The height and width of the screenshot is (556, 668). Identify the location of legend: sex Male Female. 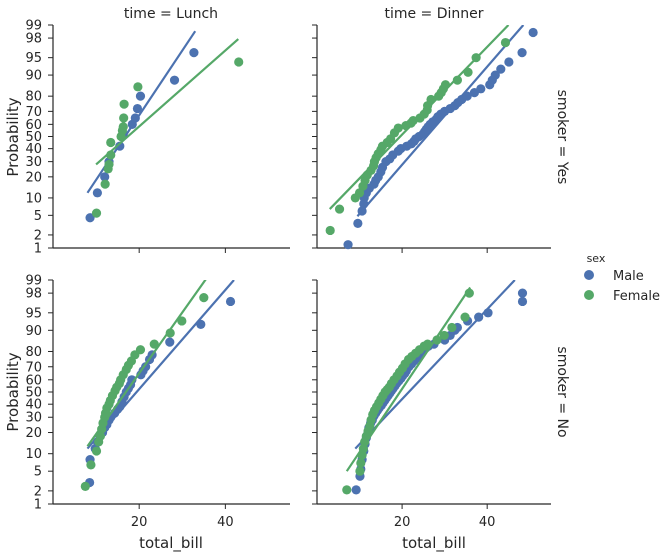
(622, 278).